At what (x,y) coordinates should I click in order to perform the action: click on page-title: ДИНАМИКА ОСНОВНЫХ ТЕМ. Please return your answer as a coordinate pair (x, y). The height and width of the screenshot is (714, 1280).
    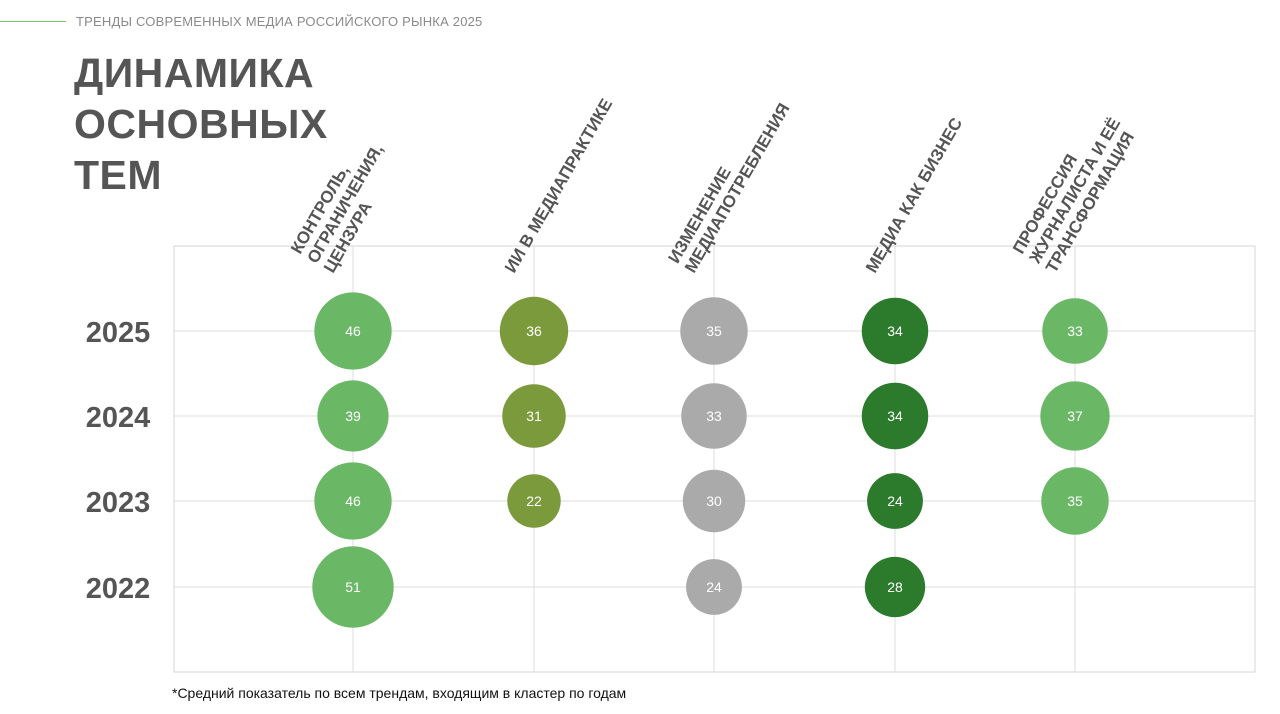
    Looking at the image, I should click on (201, 124).